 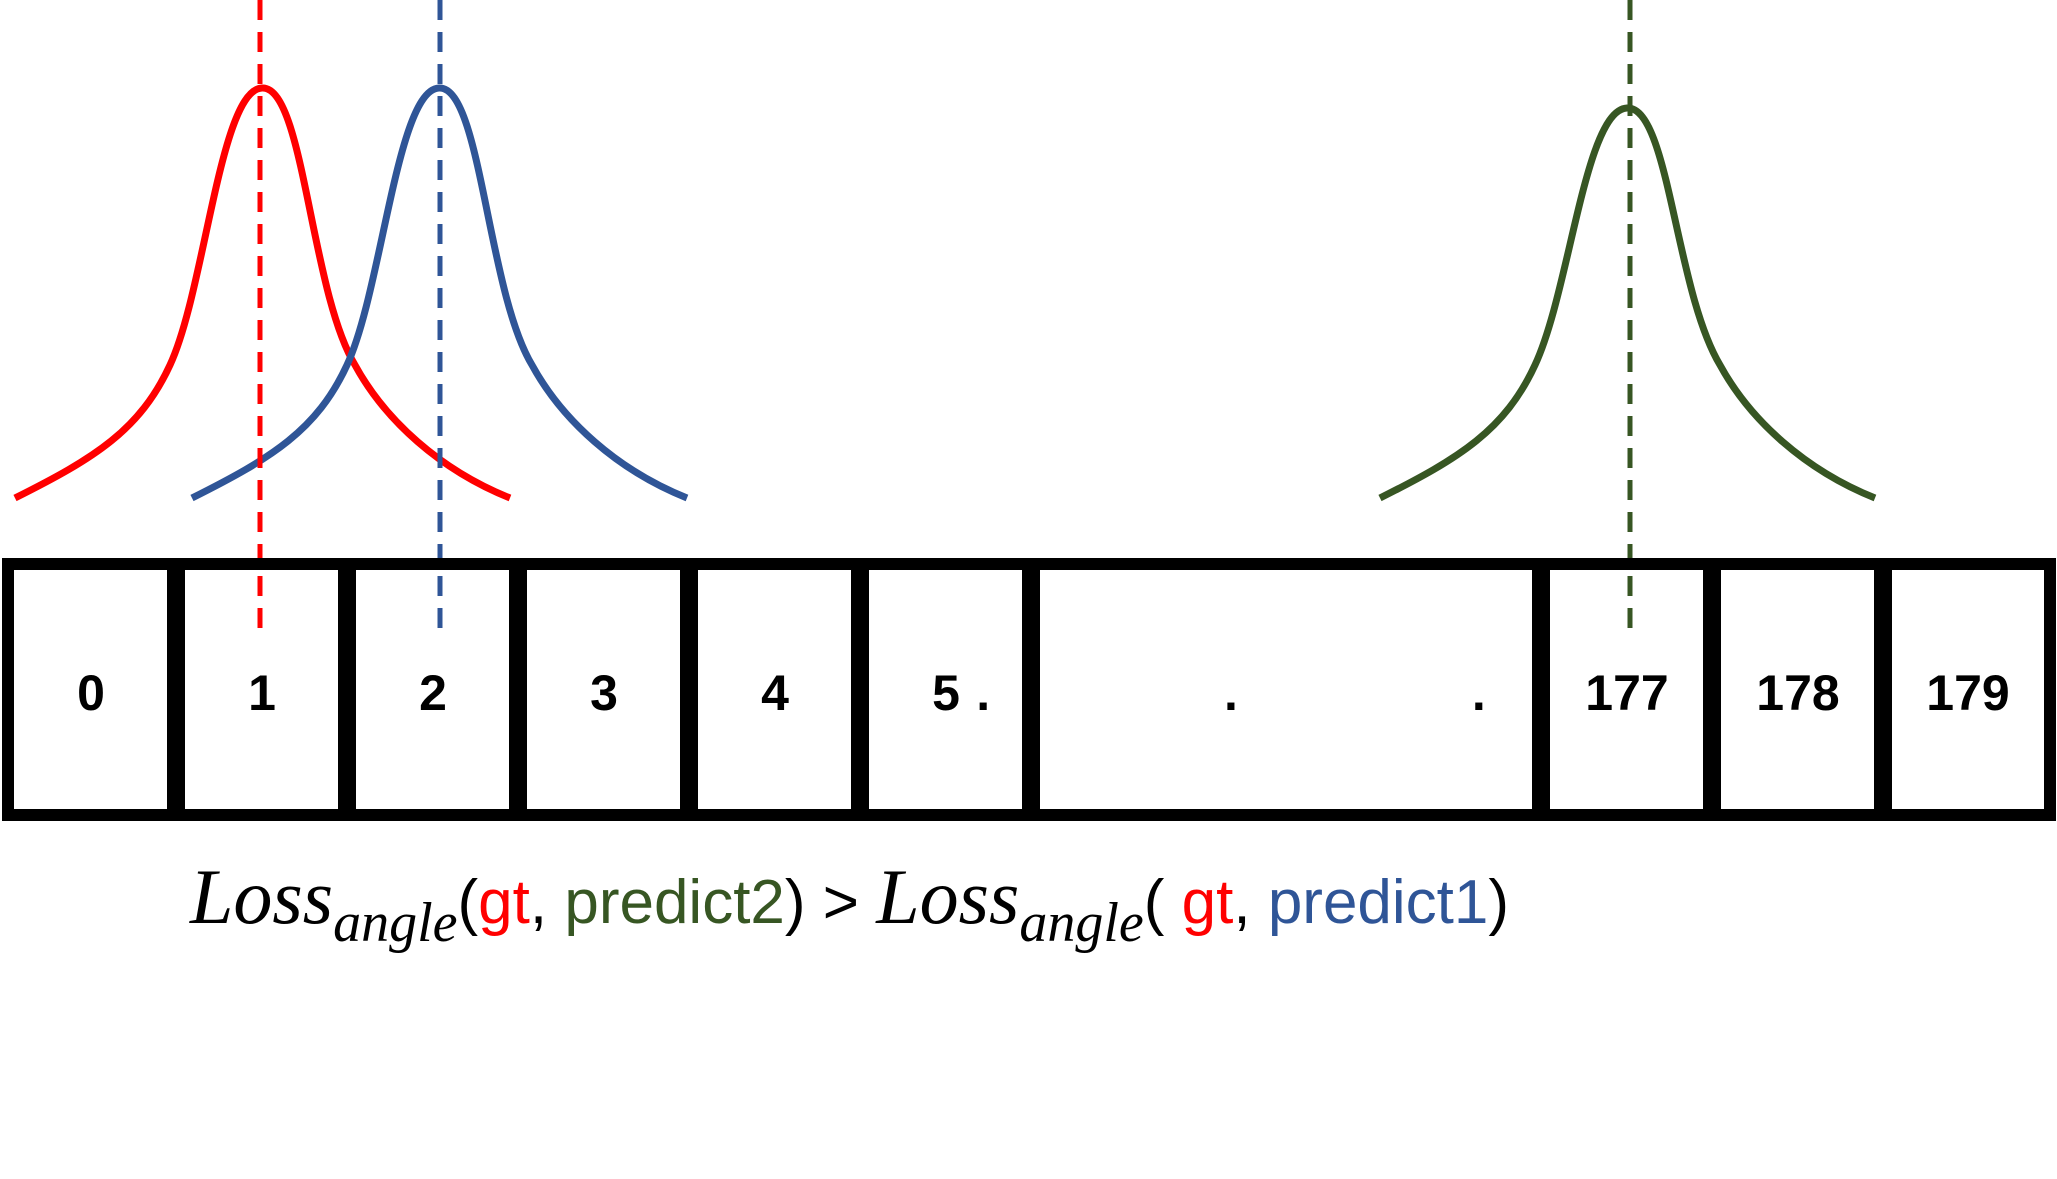 What do you see at coordinates (1499, 902) in the screenshot?
I see `close-paren-2: )` at bounding box center [1499, 902].